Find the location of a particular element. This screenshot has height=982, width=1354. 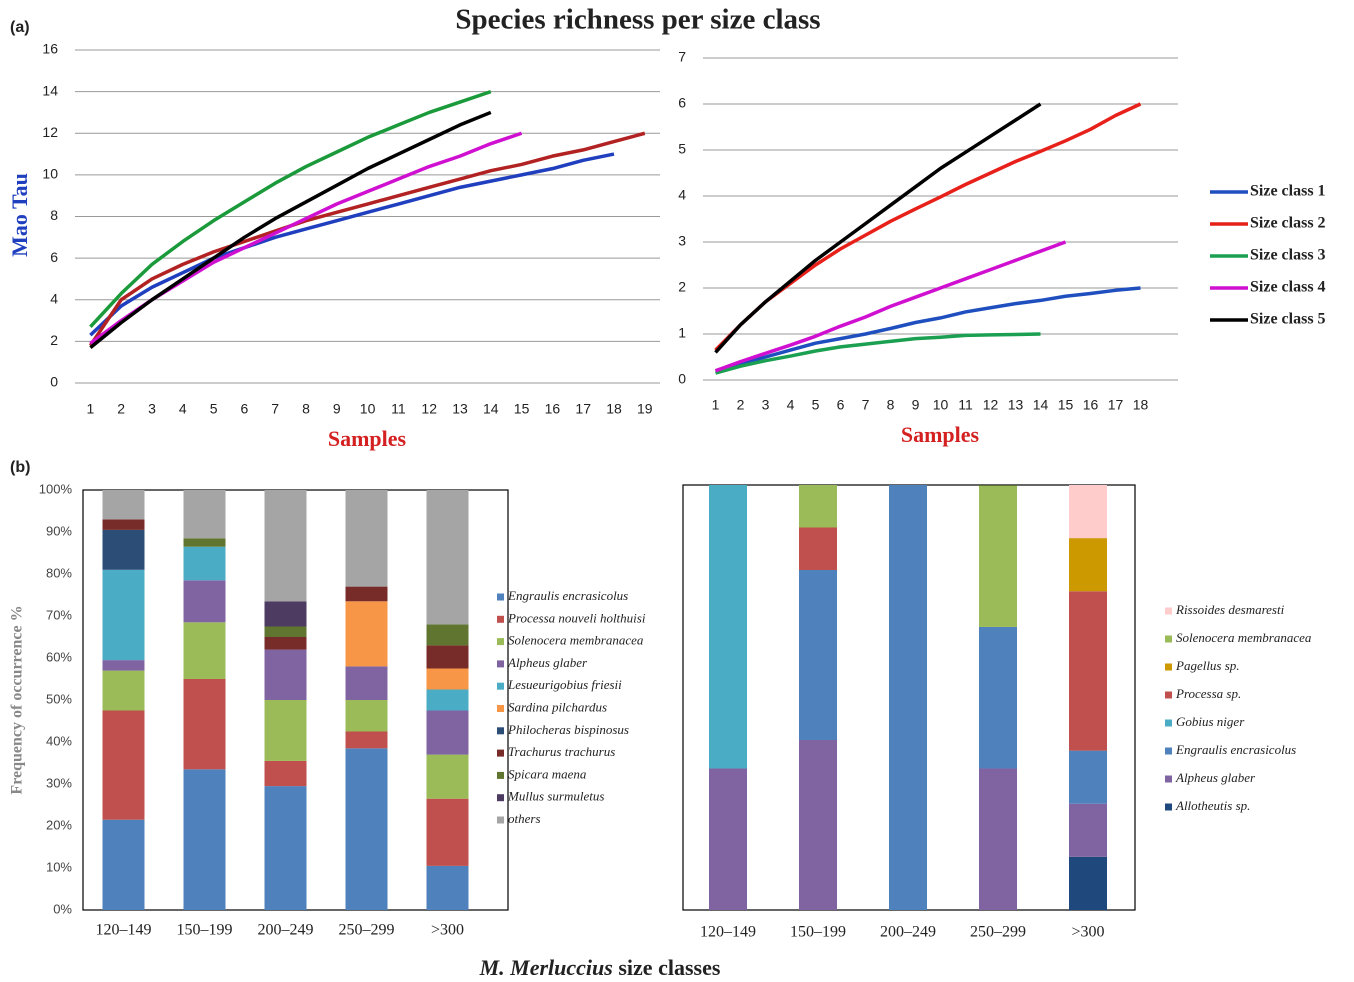

x-tick-label: 3 is located at coordinates (152, 409).